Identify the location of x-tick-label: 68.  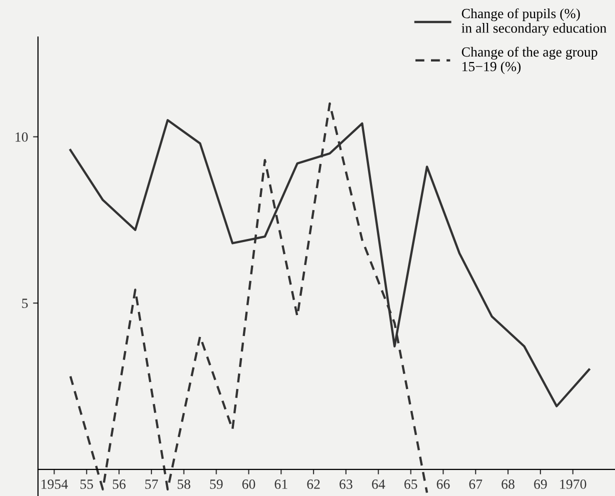
(508, 484).